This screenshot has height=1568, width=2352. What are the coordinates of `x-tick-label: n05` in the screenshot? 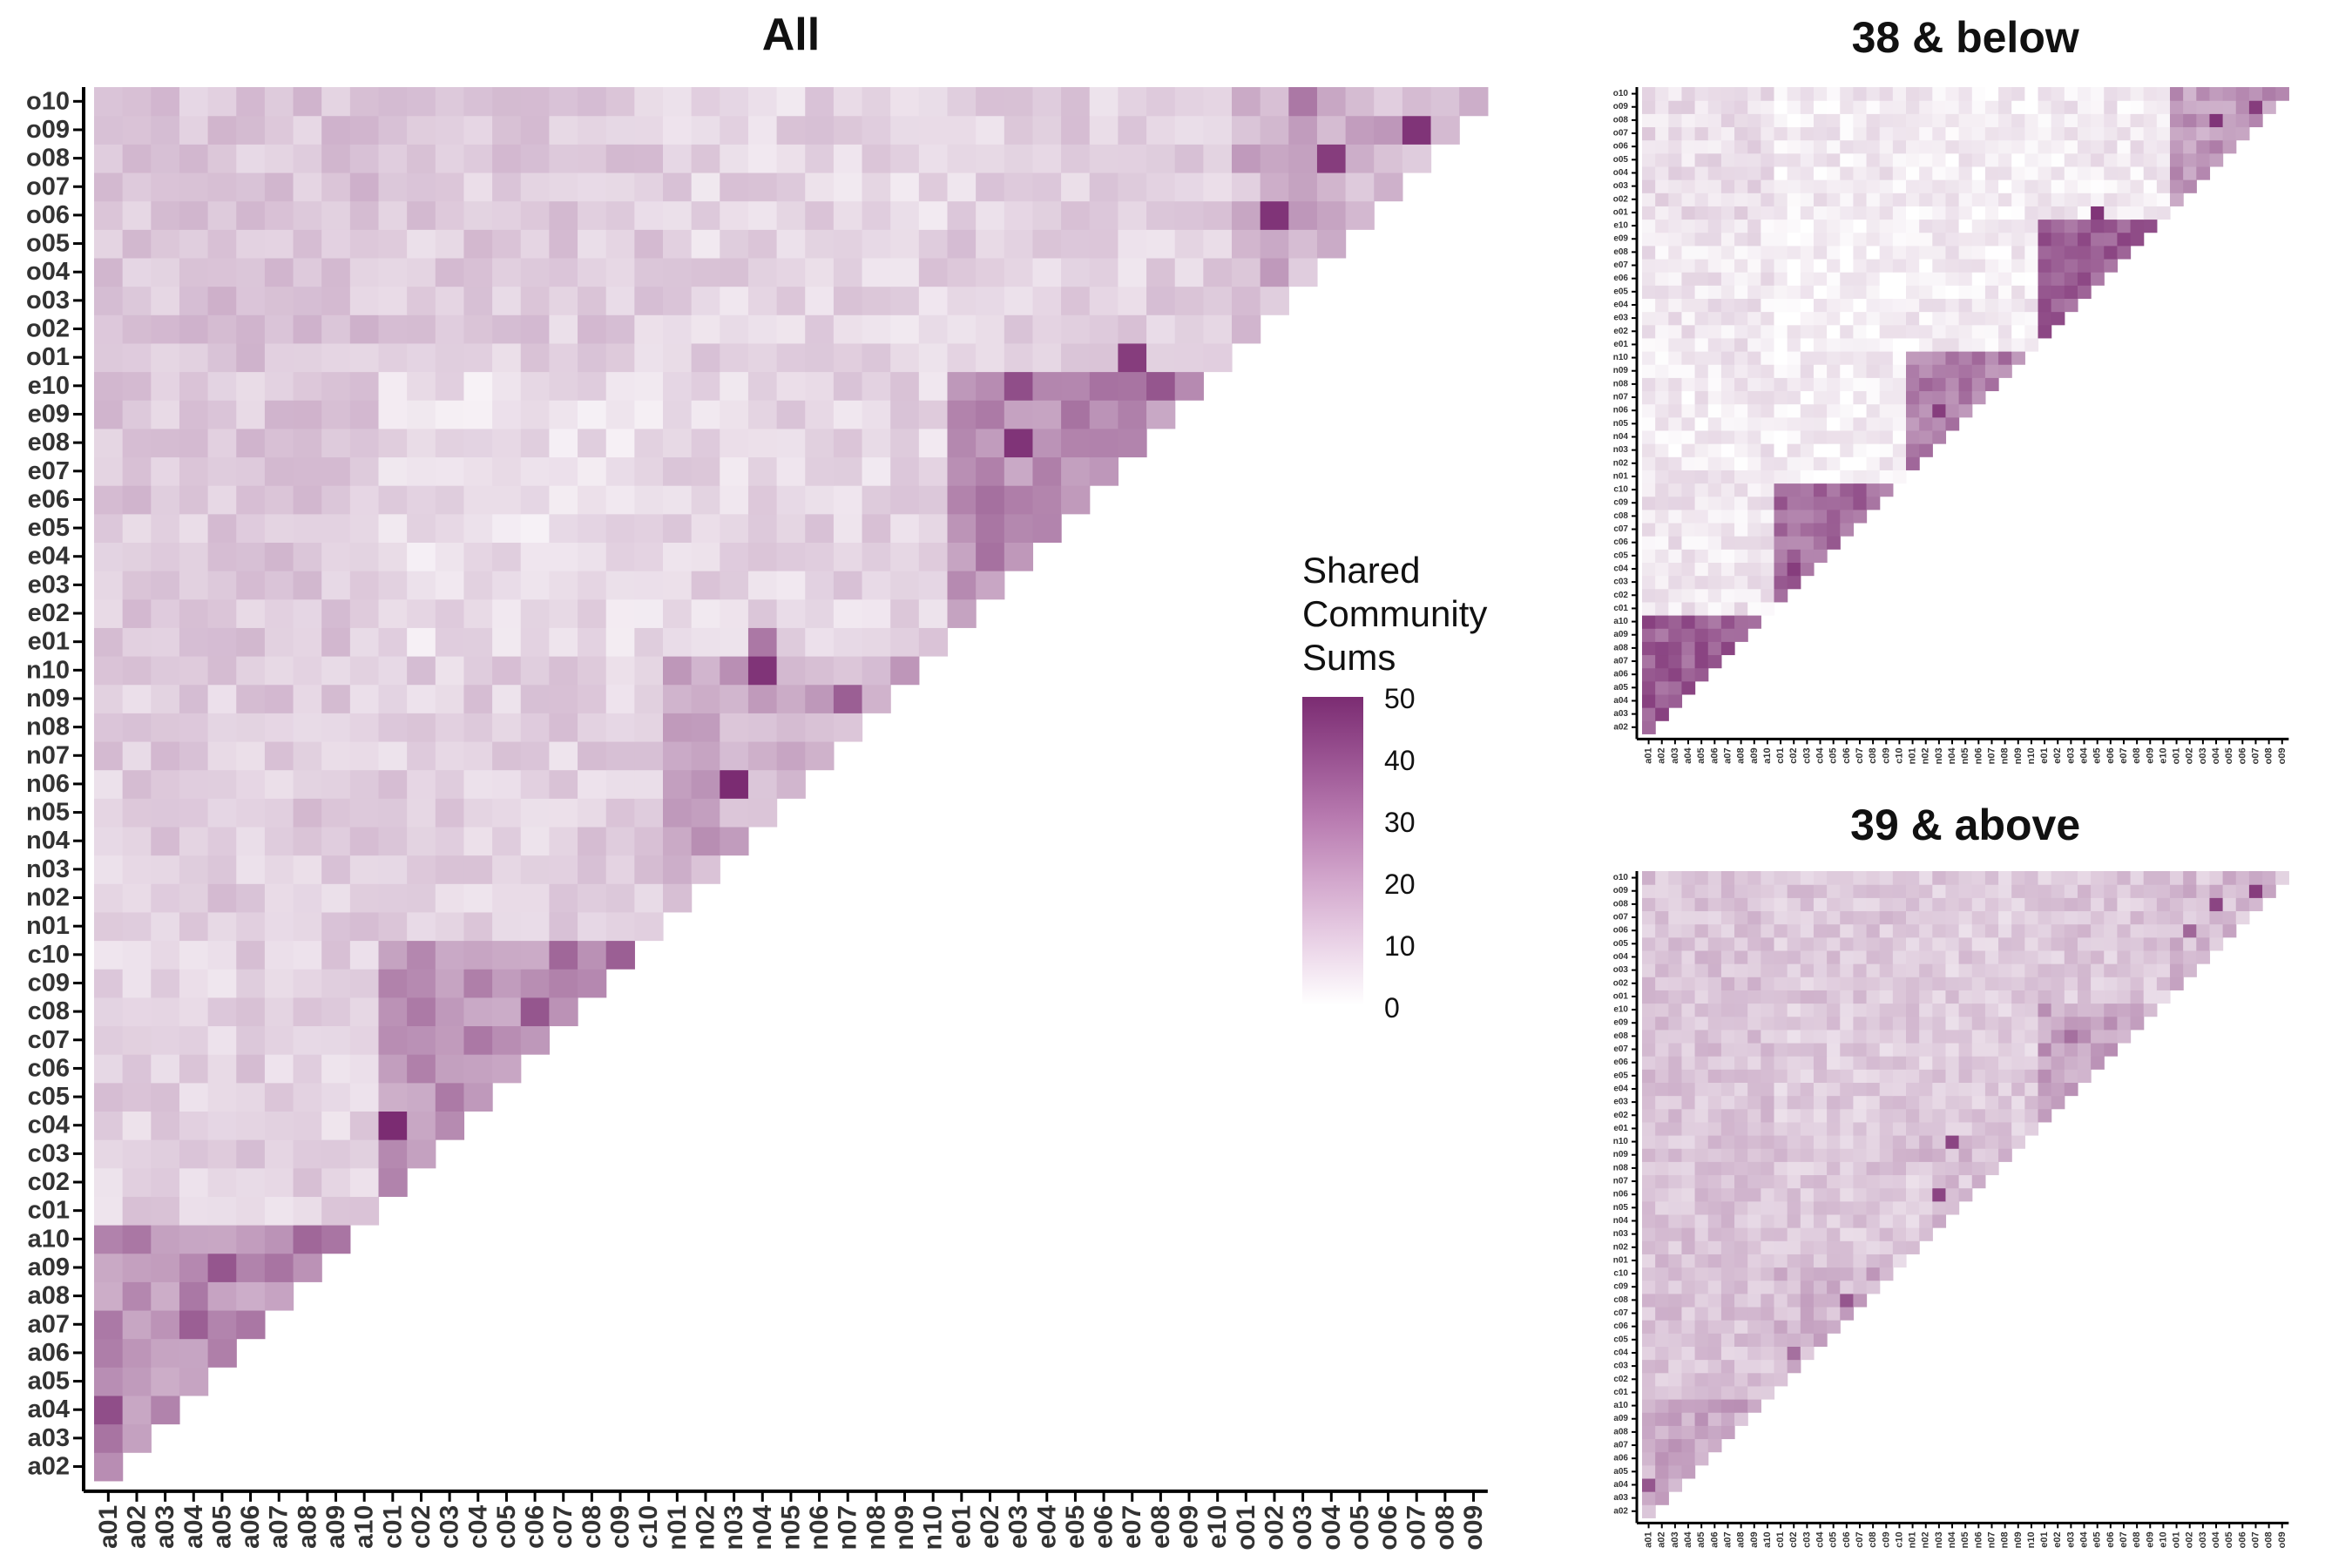 It's located at (1965, 1539).